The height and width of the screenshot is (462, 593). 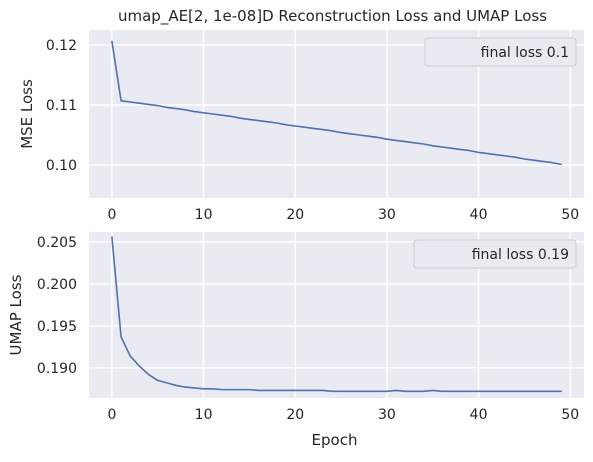 I want to click on x-axis-label: Epoch, so click(x=335, y=440).